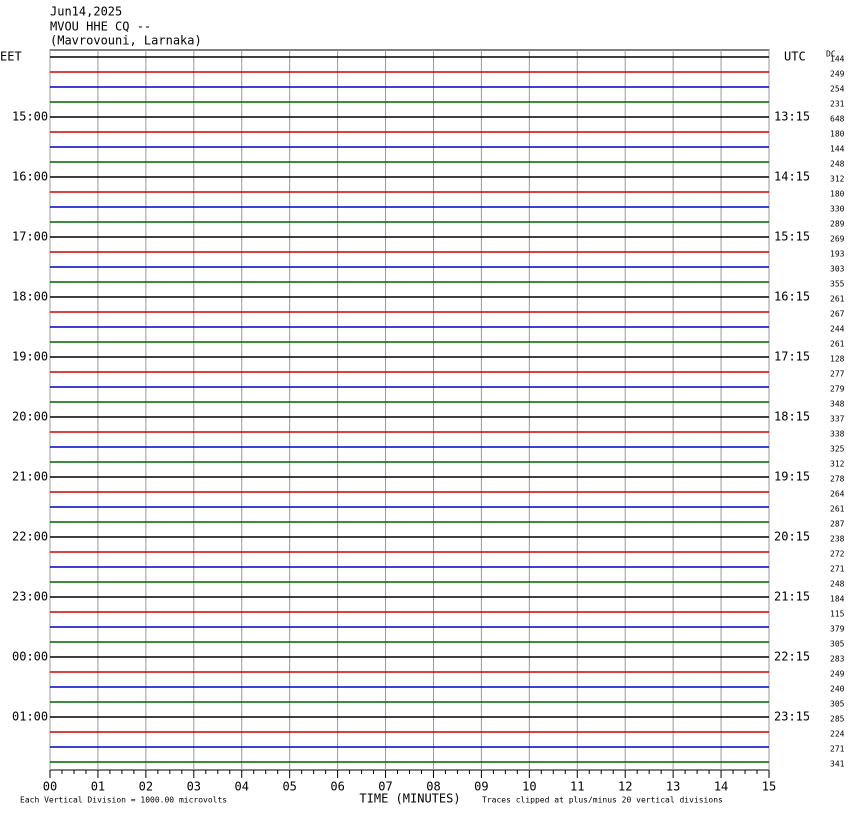 The width and height of the screenshot is (850, 818). Describe the element at coordinates (795, 57) in the screenshot. I see `right-time-label: UTC` at that location.